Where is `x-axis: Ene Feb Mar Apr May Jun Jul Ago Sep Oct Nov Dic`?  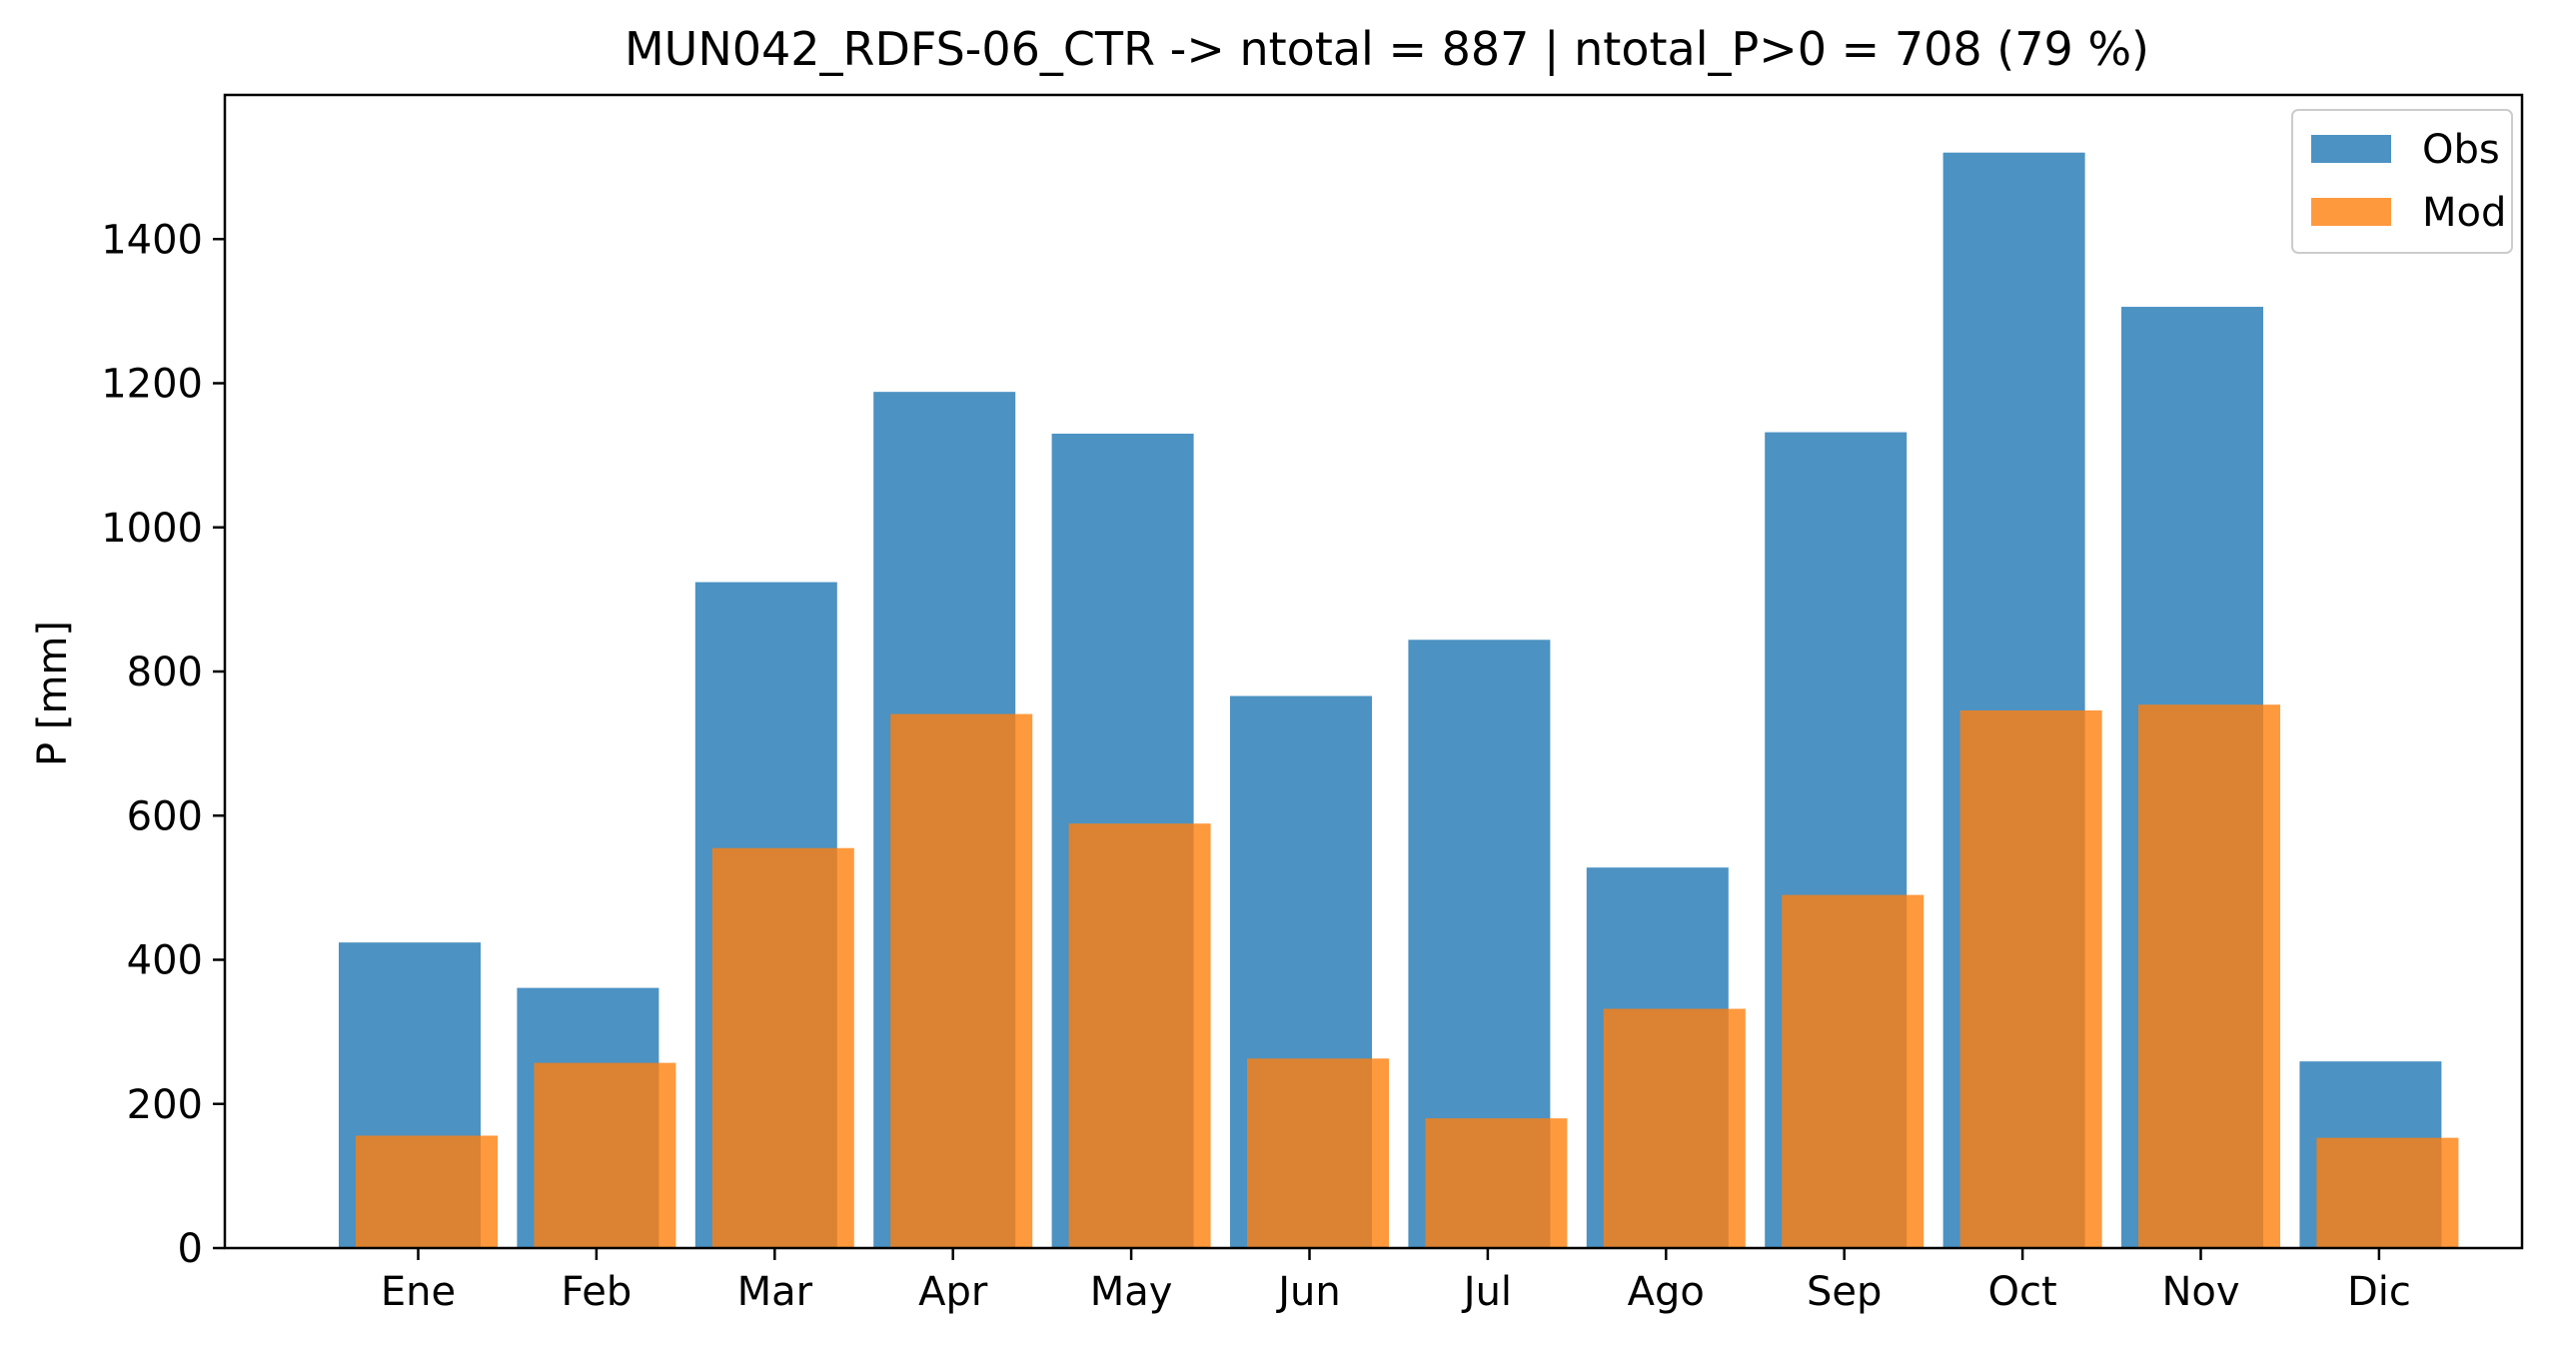
x-axis: Ene Feb Mar Apr May Jun Jul Ago Sep Oct Nov Dic is located at coordinates (1396, 1282).